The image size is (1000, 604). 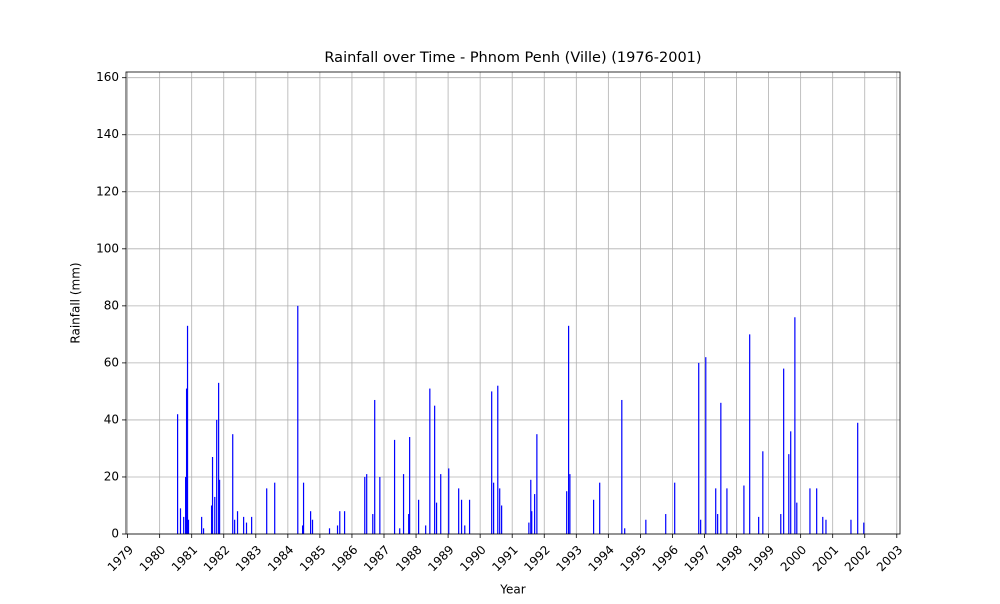 I want to click on y-tick-label: 20, so click(x=111, y=476).